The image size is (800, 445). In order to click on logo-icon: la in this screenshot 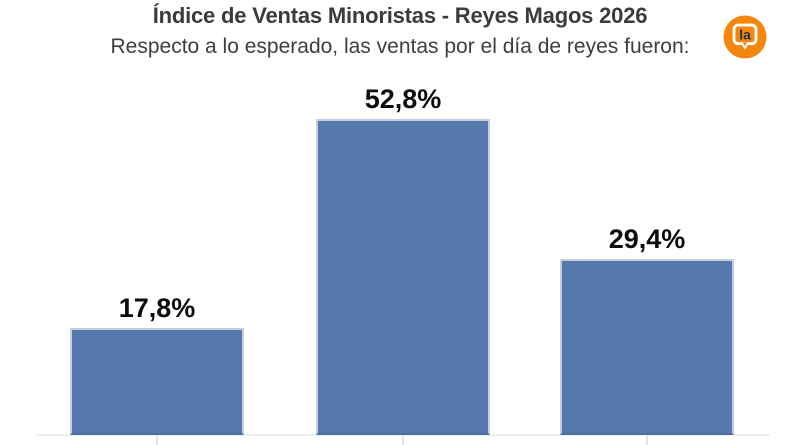, I will do `click(745, 37)`.